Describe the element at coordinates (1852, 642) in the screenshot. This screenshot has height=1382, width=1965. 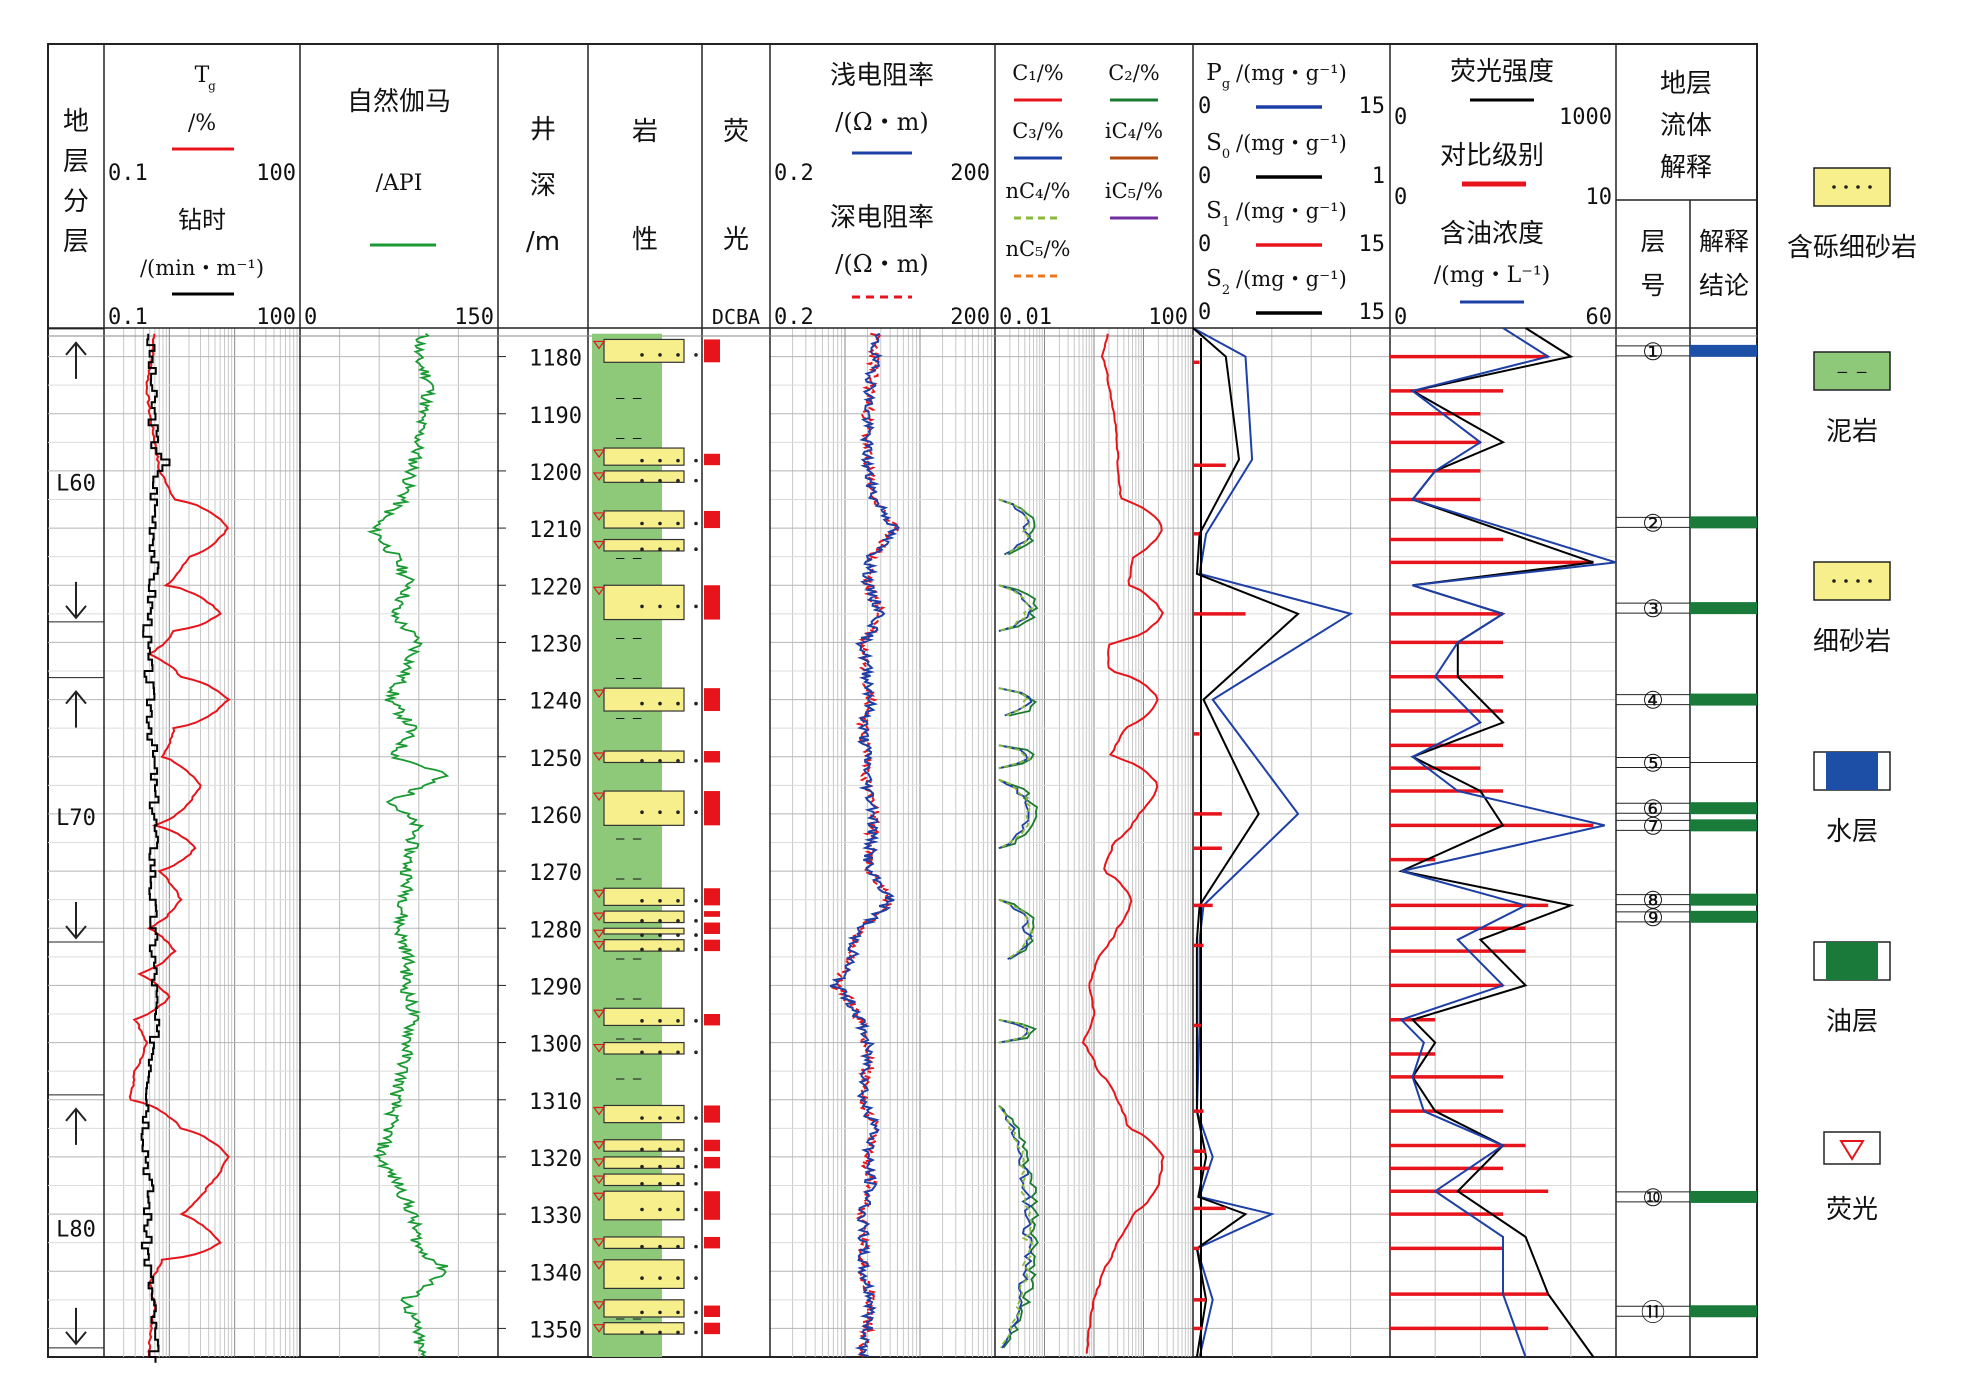
I see `legend-label: 细砂岩` at that location.